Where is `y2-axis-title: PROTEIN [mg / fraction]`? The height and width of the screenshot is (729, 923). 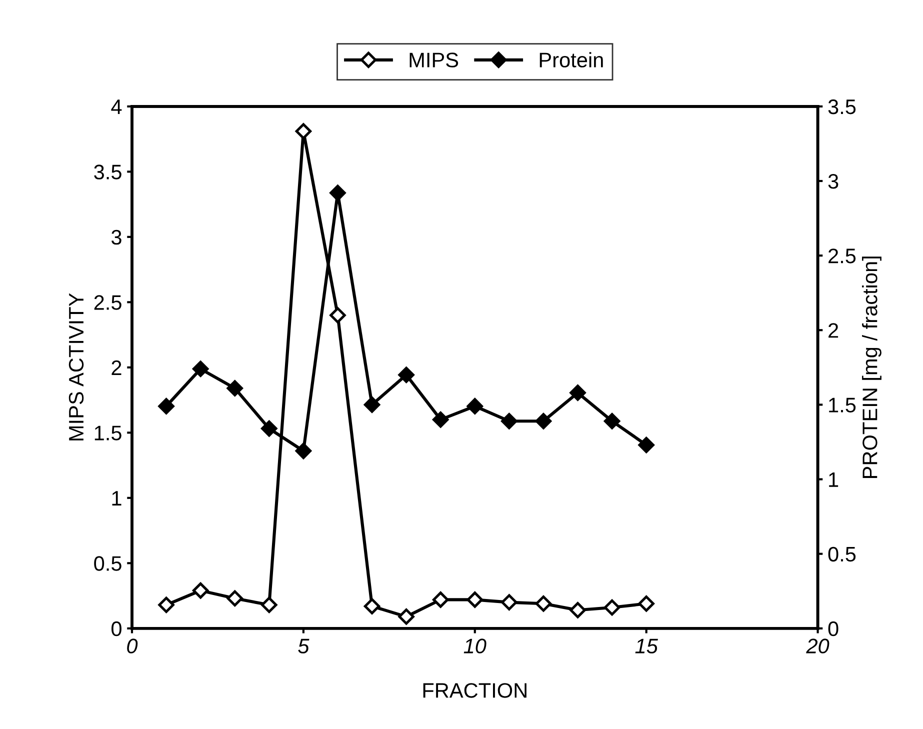 y2-axis-title: PROTEIN [mg / fraction] is located at coordinates (872, 367).